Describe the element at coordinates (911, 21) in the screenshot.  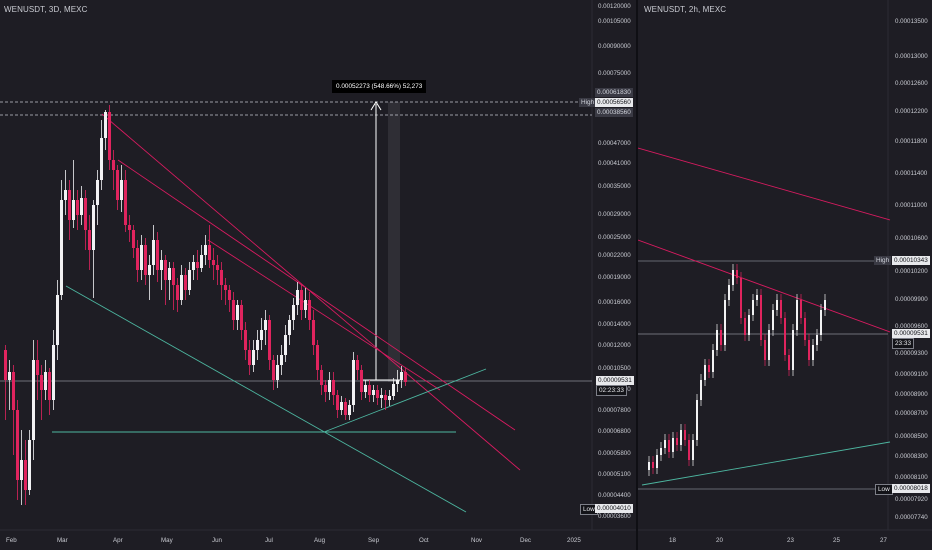
I see `price-tick-label: 0.00013500` at that location.